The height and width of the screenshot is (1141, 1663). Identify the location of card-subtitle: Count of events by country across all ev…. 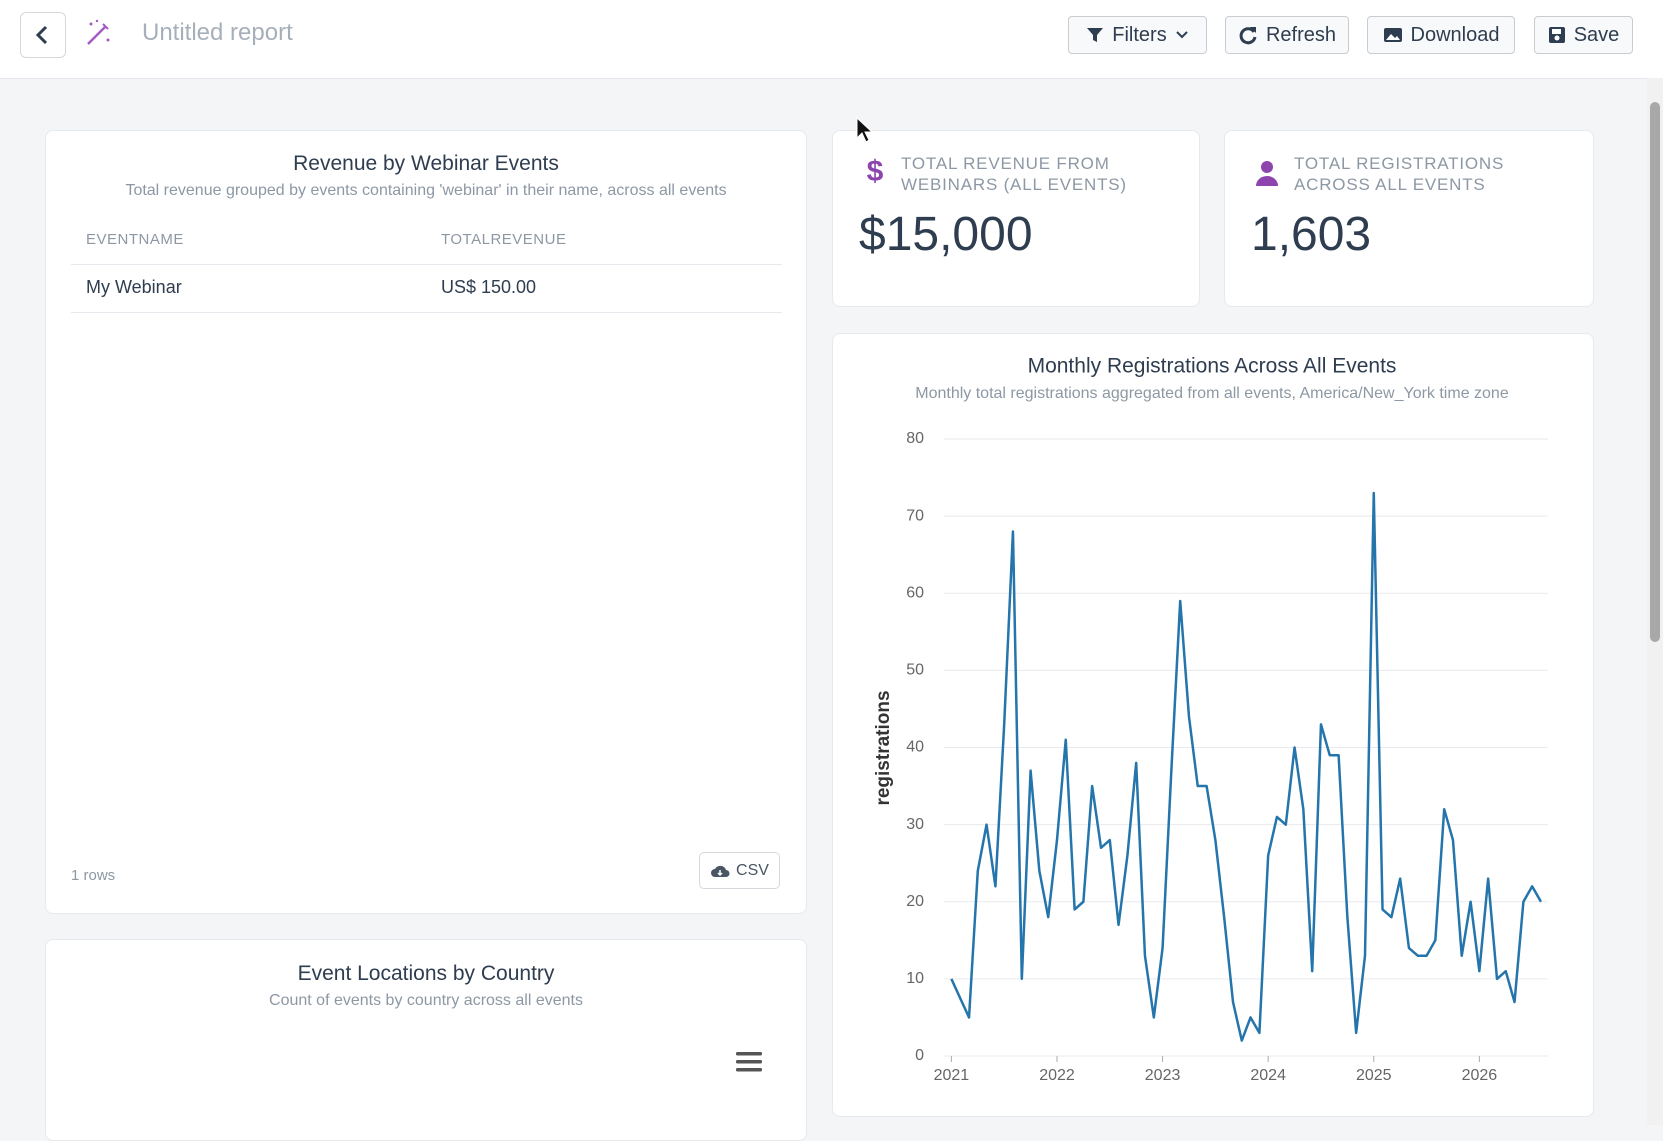
(426, 1000).